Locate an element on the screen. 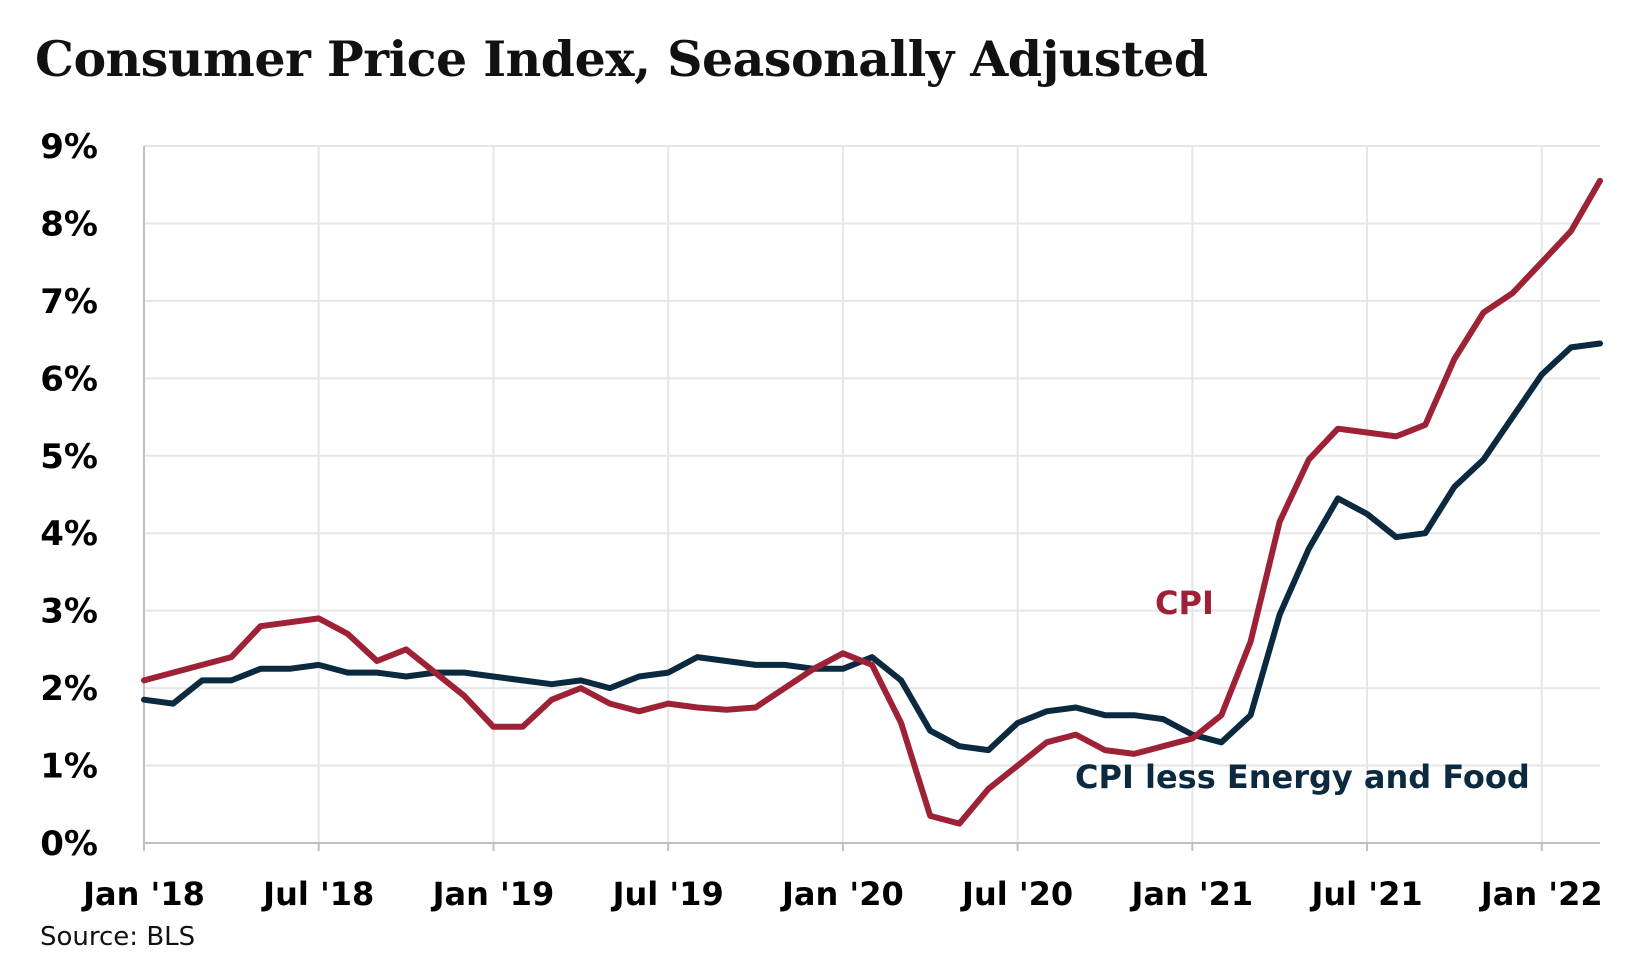 The height and width of the screenshot is (980, 1647). x-tick-label: Jul '20 is located at coordinates (1016, 894).